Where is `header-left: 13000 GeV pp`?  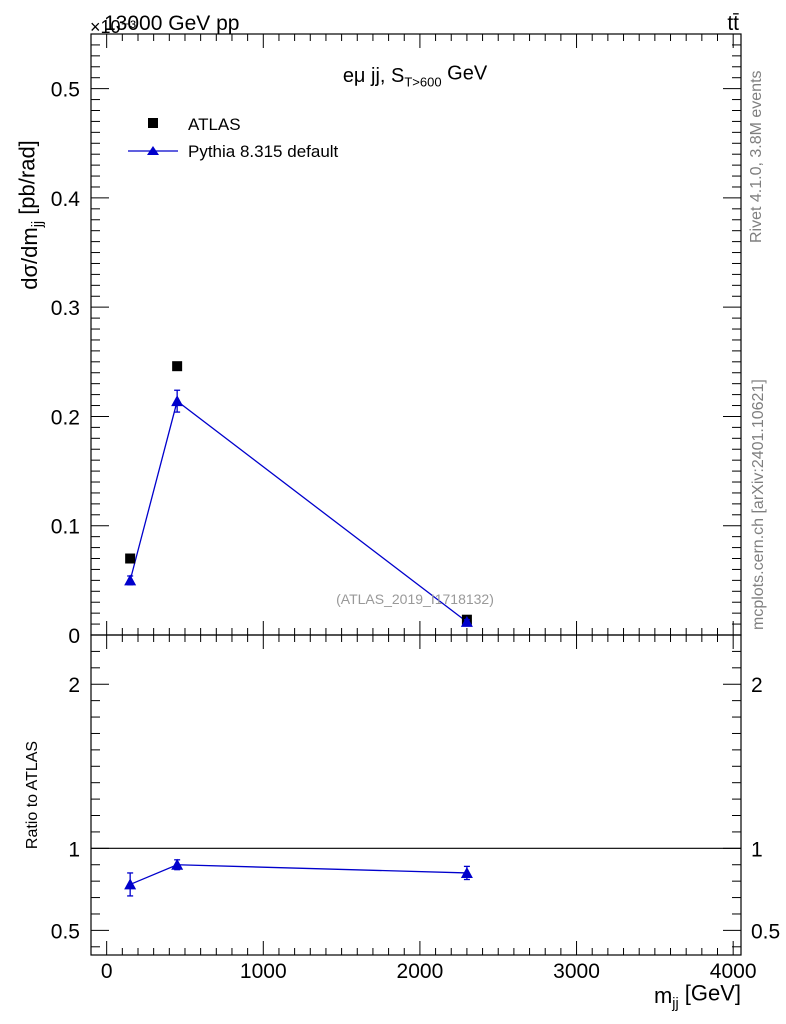
header-left: 13000 GeV pp is located at coordinates (171, 23).